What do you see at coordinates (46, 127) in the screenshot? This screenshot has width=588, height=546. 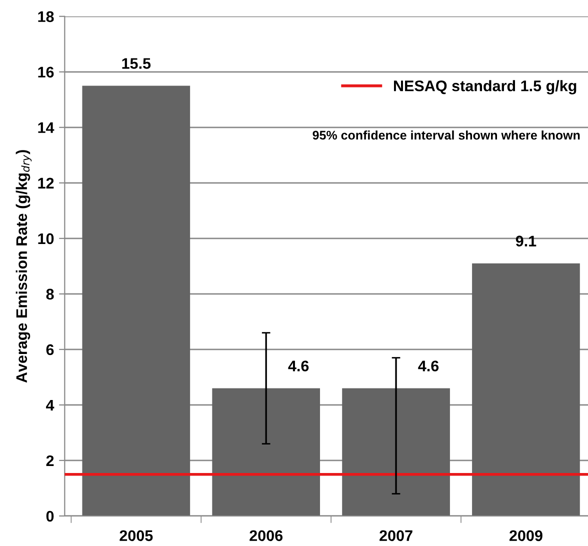 I see `y-tick-label: 14` at bounding box center [46, 127].